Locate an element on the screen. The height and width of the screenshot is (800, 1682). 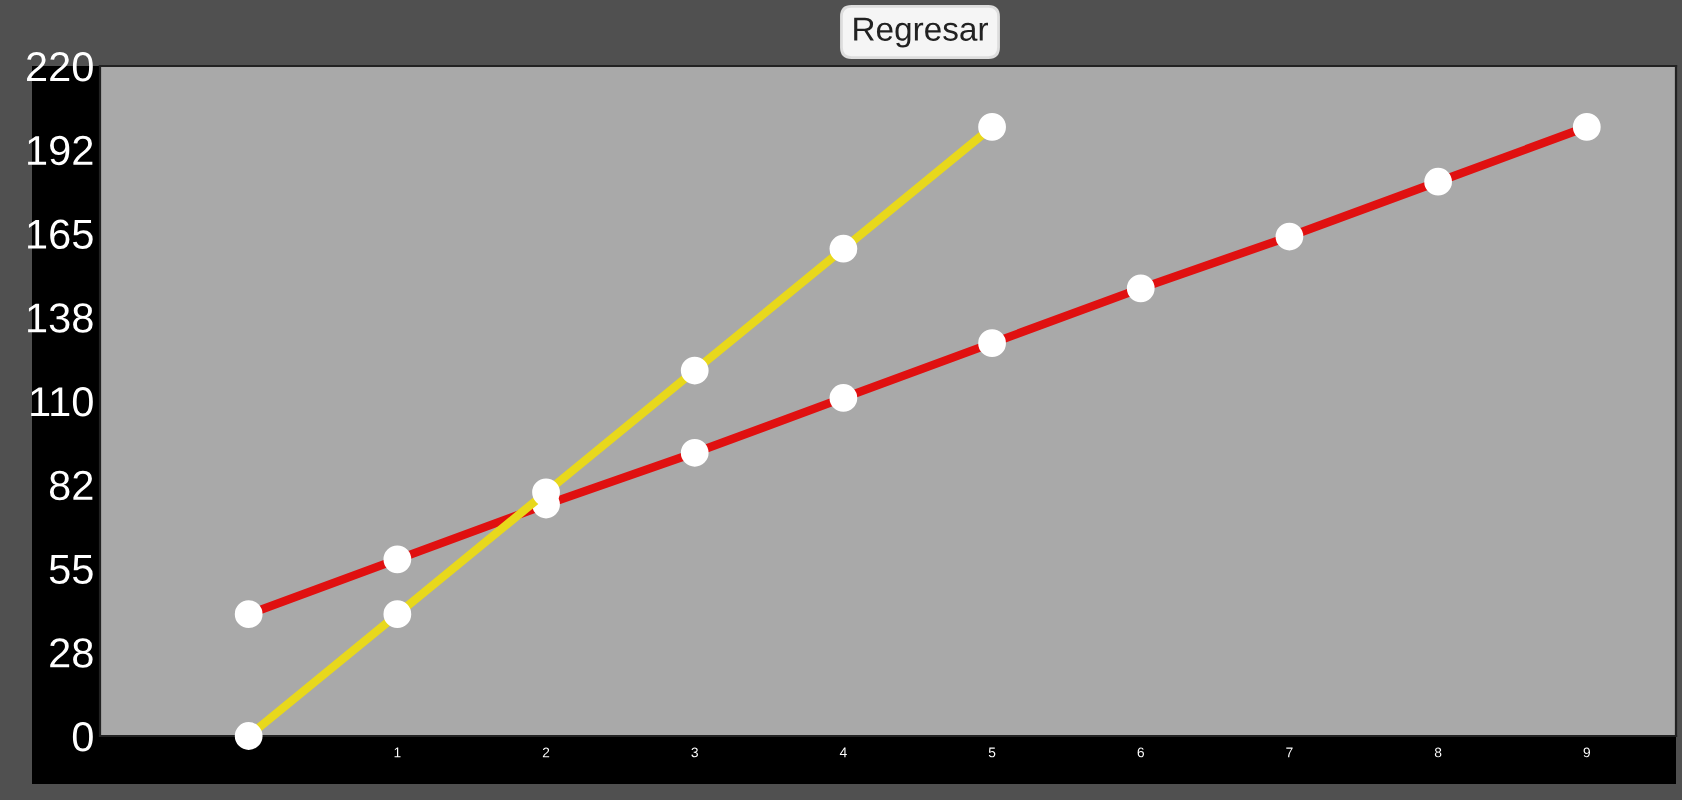
y-tick-label: 138 is located at coordinates (60, 318).